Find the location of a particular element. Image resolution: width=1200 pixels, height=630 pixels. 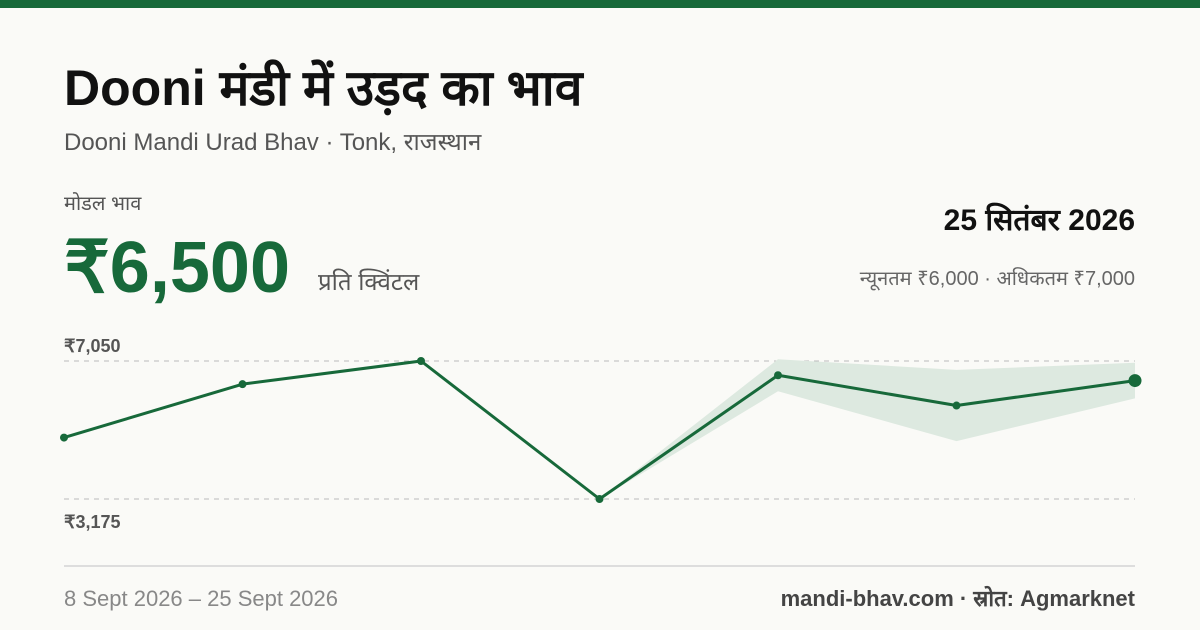

range-band is located at coordinates (867, 429).